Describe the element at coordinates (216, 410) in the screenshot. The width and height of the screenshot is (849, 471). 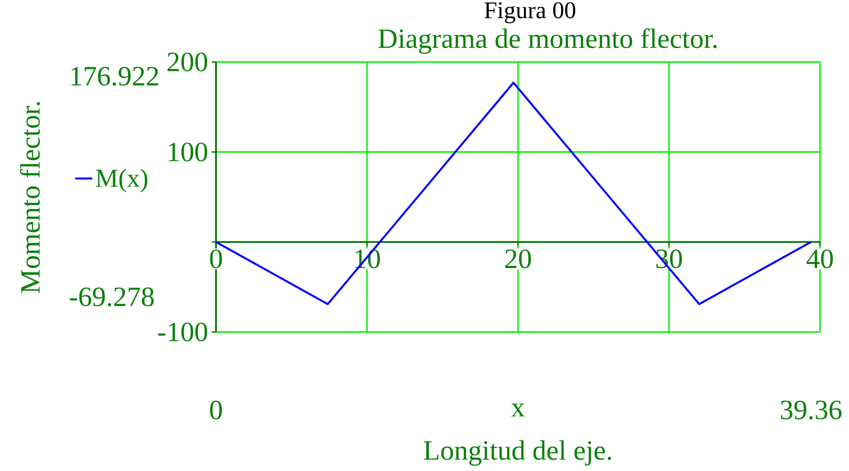
I see `text: 0` at that location.